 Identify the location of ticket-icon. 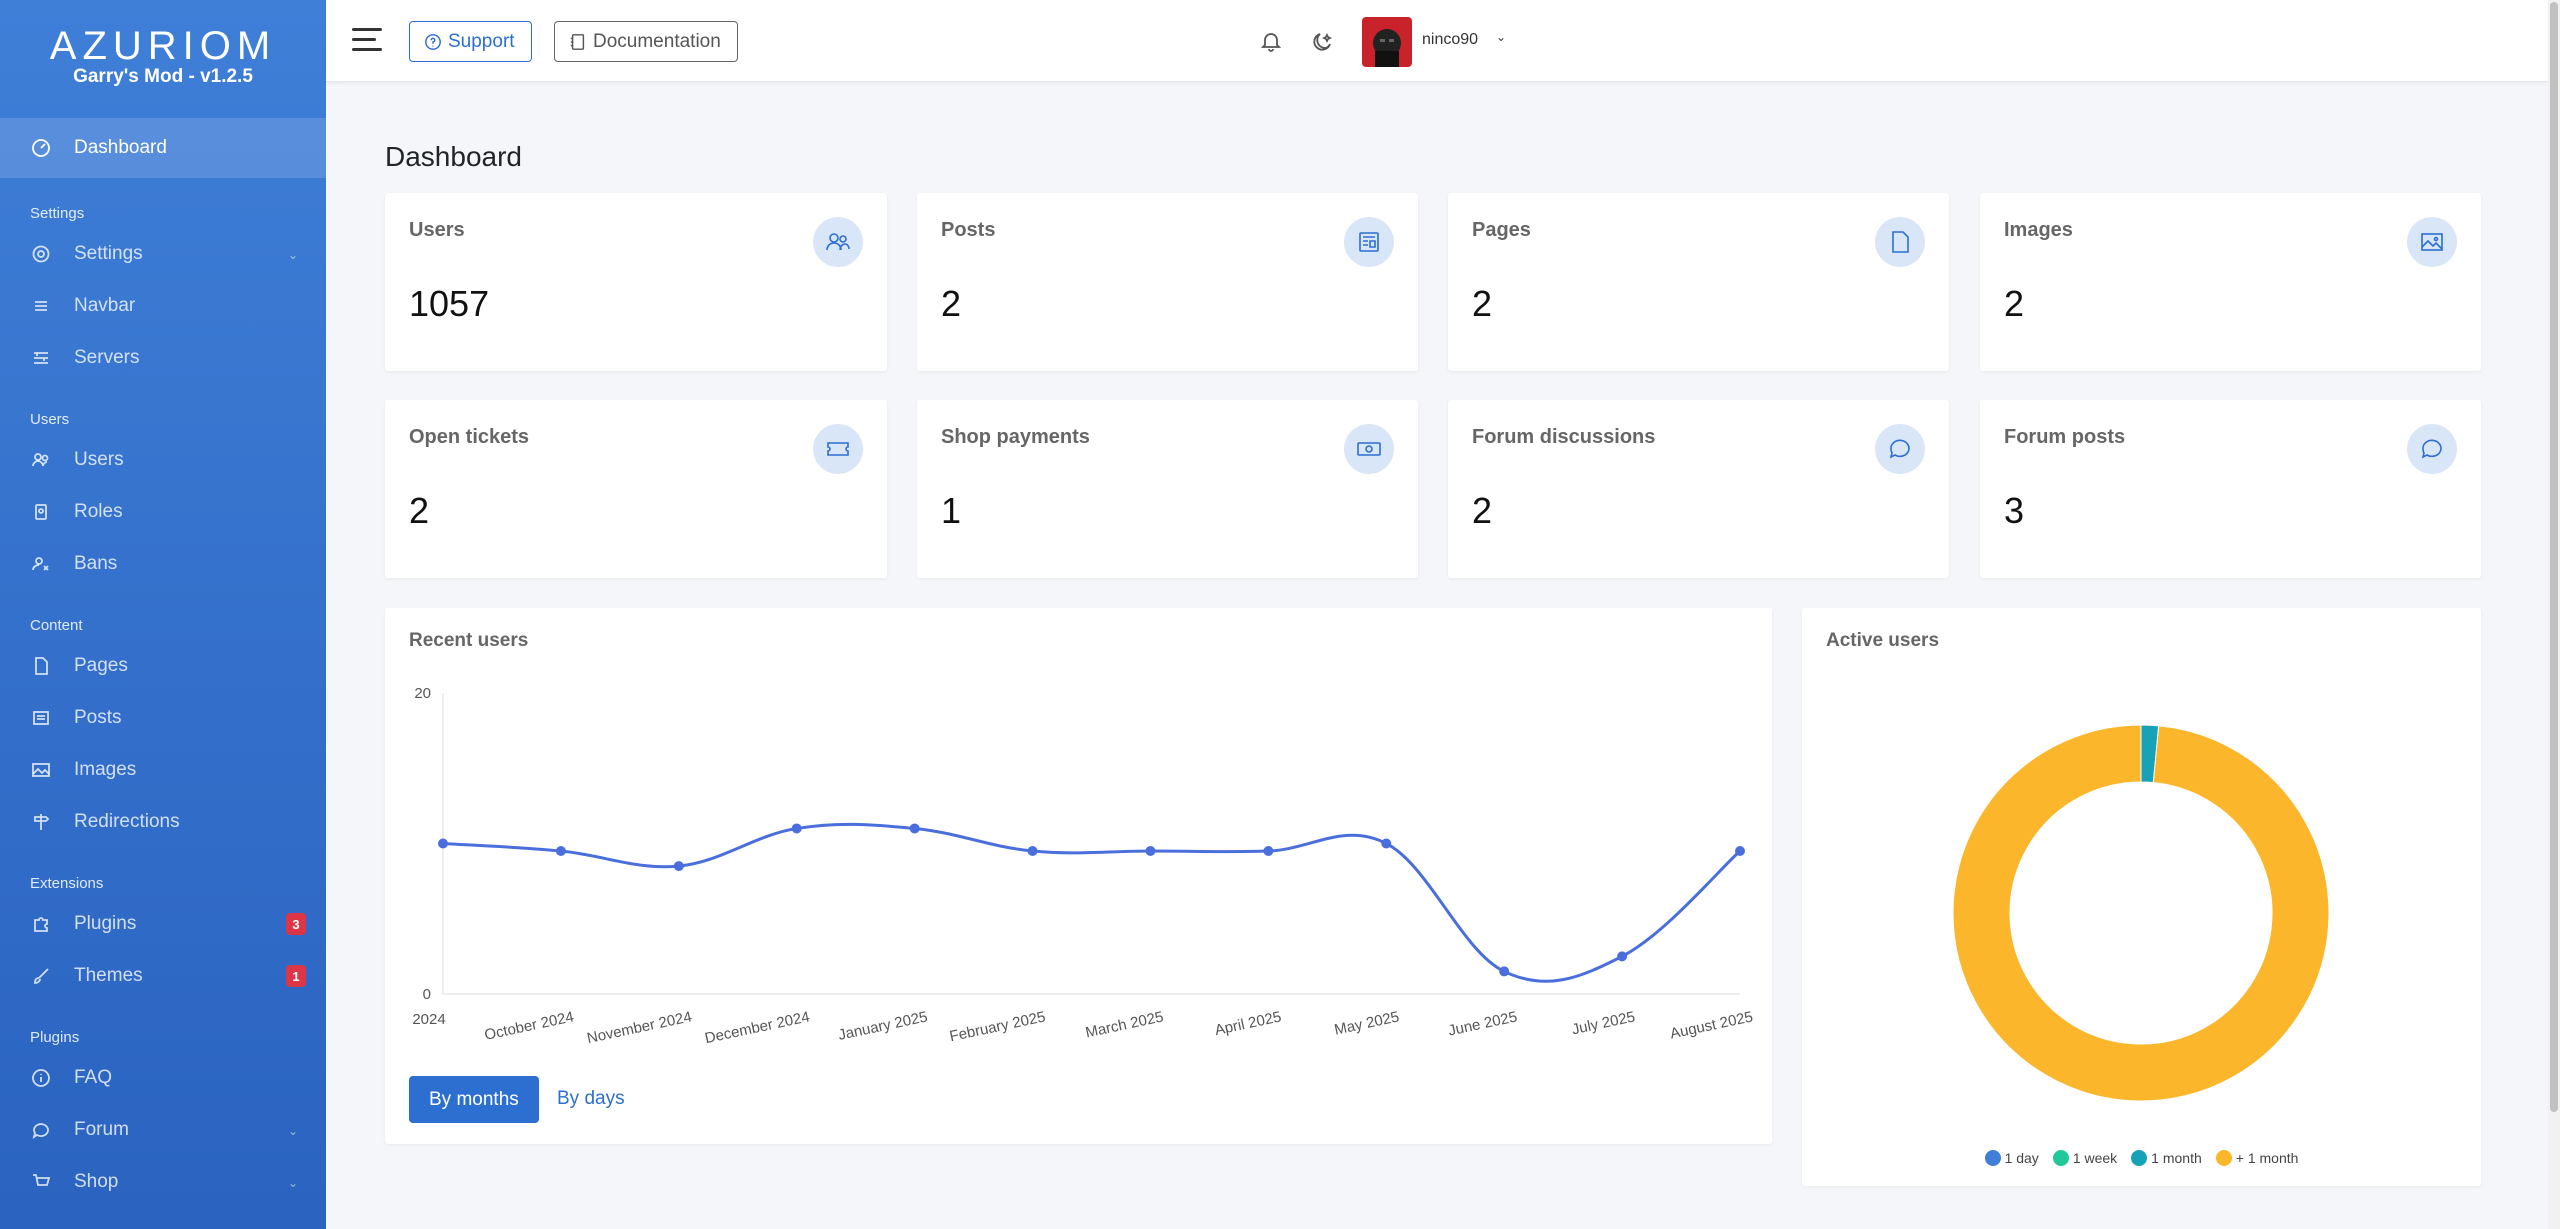
(838, 449).